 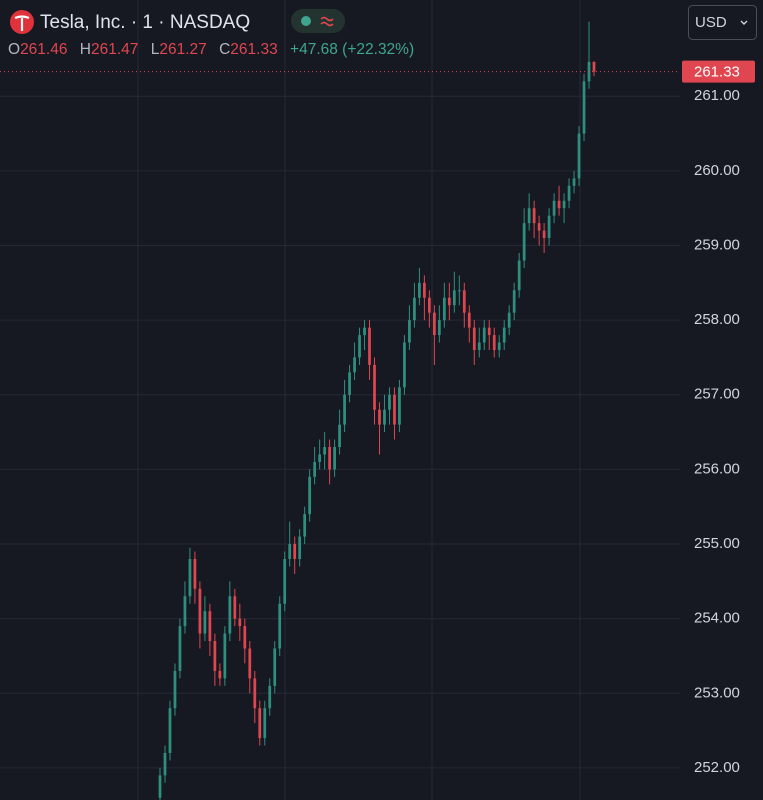 What do you see at coordinates (717, 767) in the screenshot?
I see `y-tick-label: 252.00` at bounding box center [717, 767].